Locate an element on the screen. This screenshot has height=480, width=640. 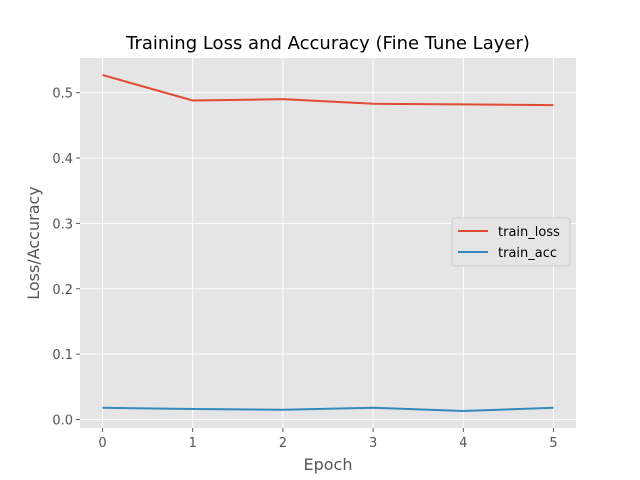
x-tick-label: 5 is located at coordinates (553, 443).